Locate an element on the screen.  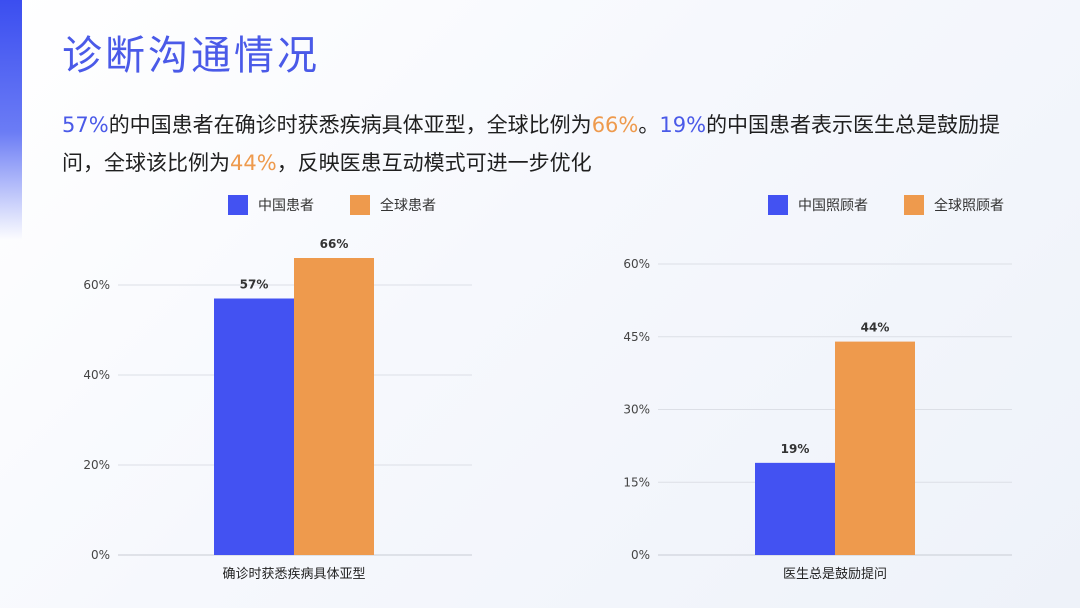
global-rate-highlight: 44% is located at coordinates (253, 163).